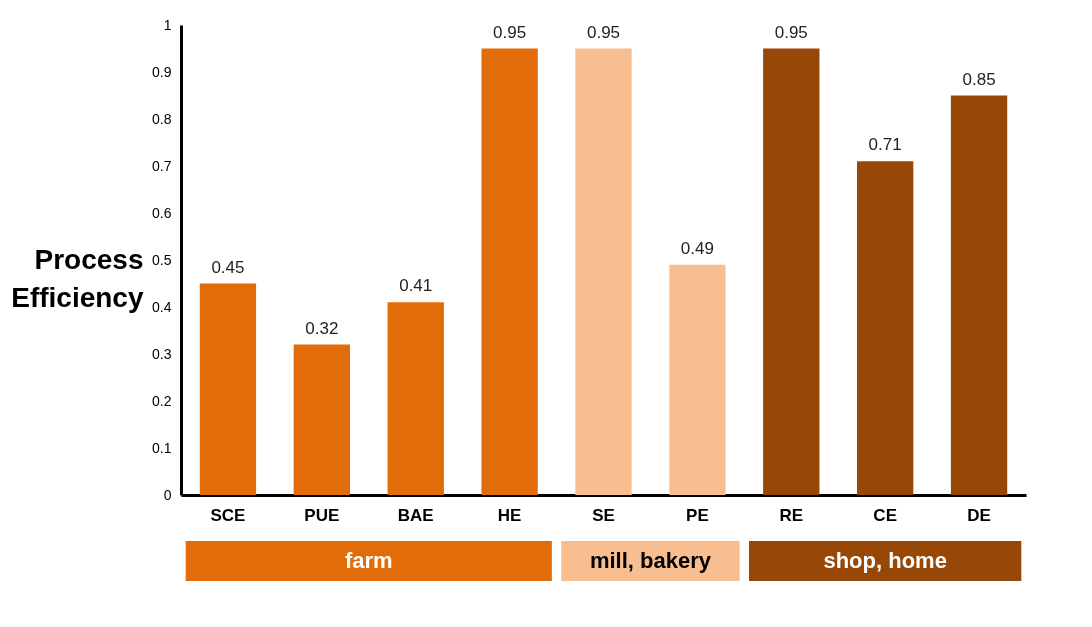  What do you see at coordinates (322, 328) in the screenshot?
I see `data-label: 0.32` at bounding box center [322, 328].